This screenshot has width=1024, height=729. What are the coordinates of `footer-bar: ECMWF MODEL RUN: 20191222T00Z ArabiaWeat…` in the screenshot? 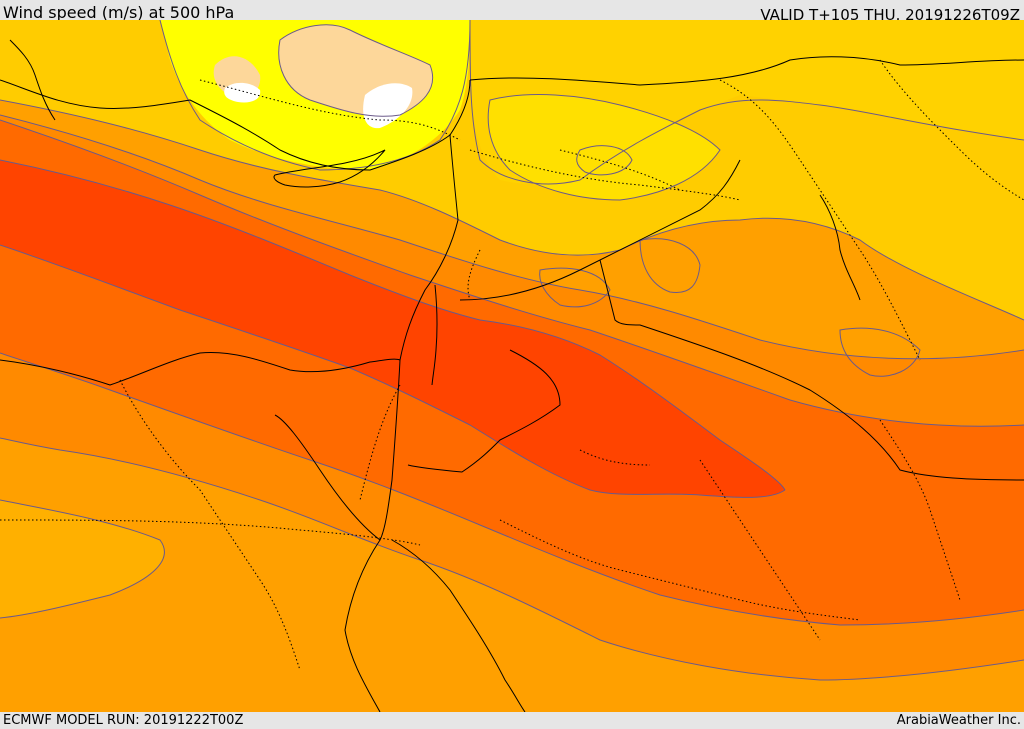 It's located at (512, 720).